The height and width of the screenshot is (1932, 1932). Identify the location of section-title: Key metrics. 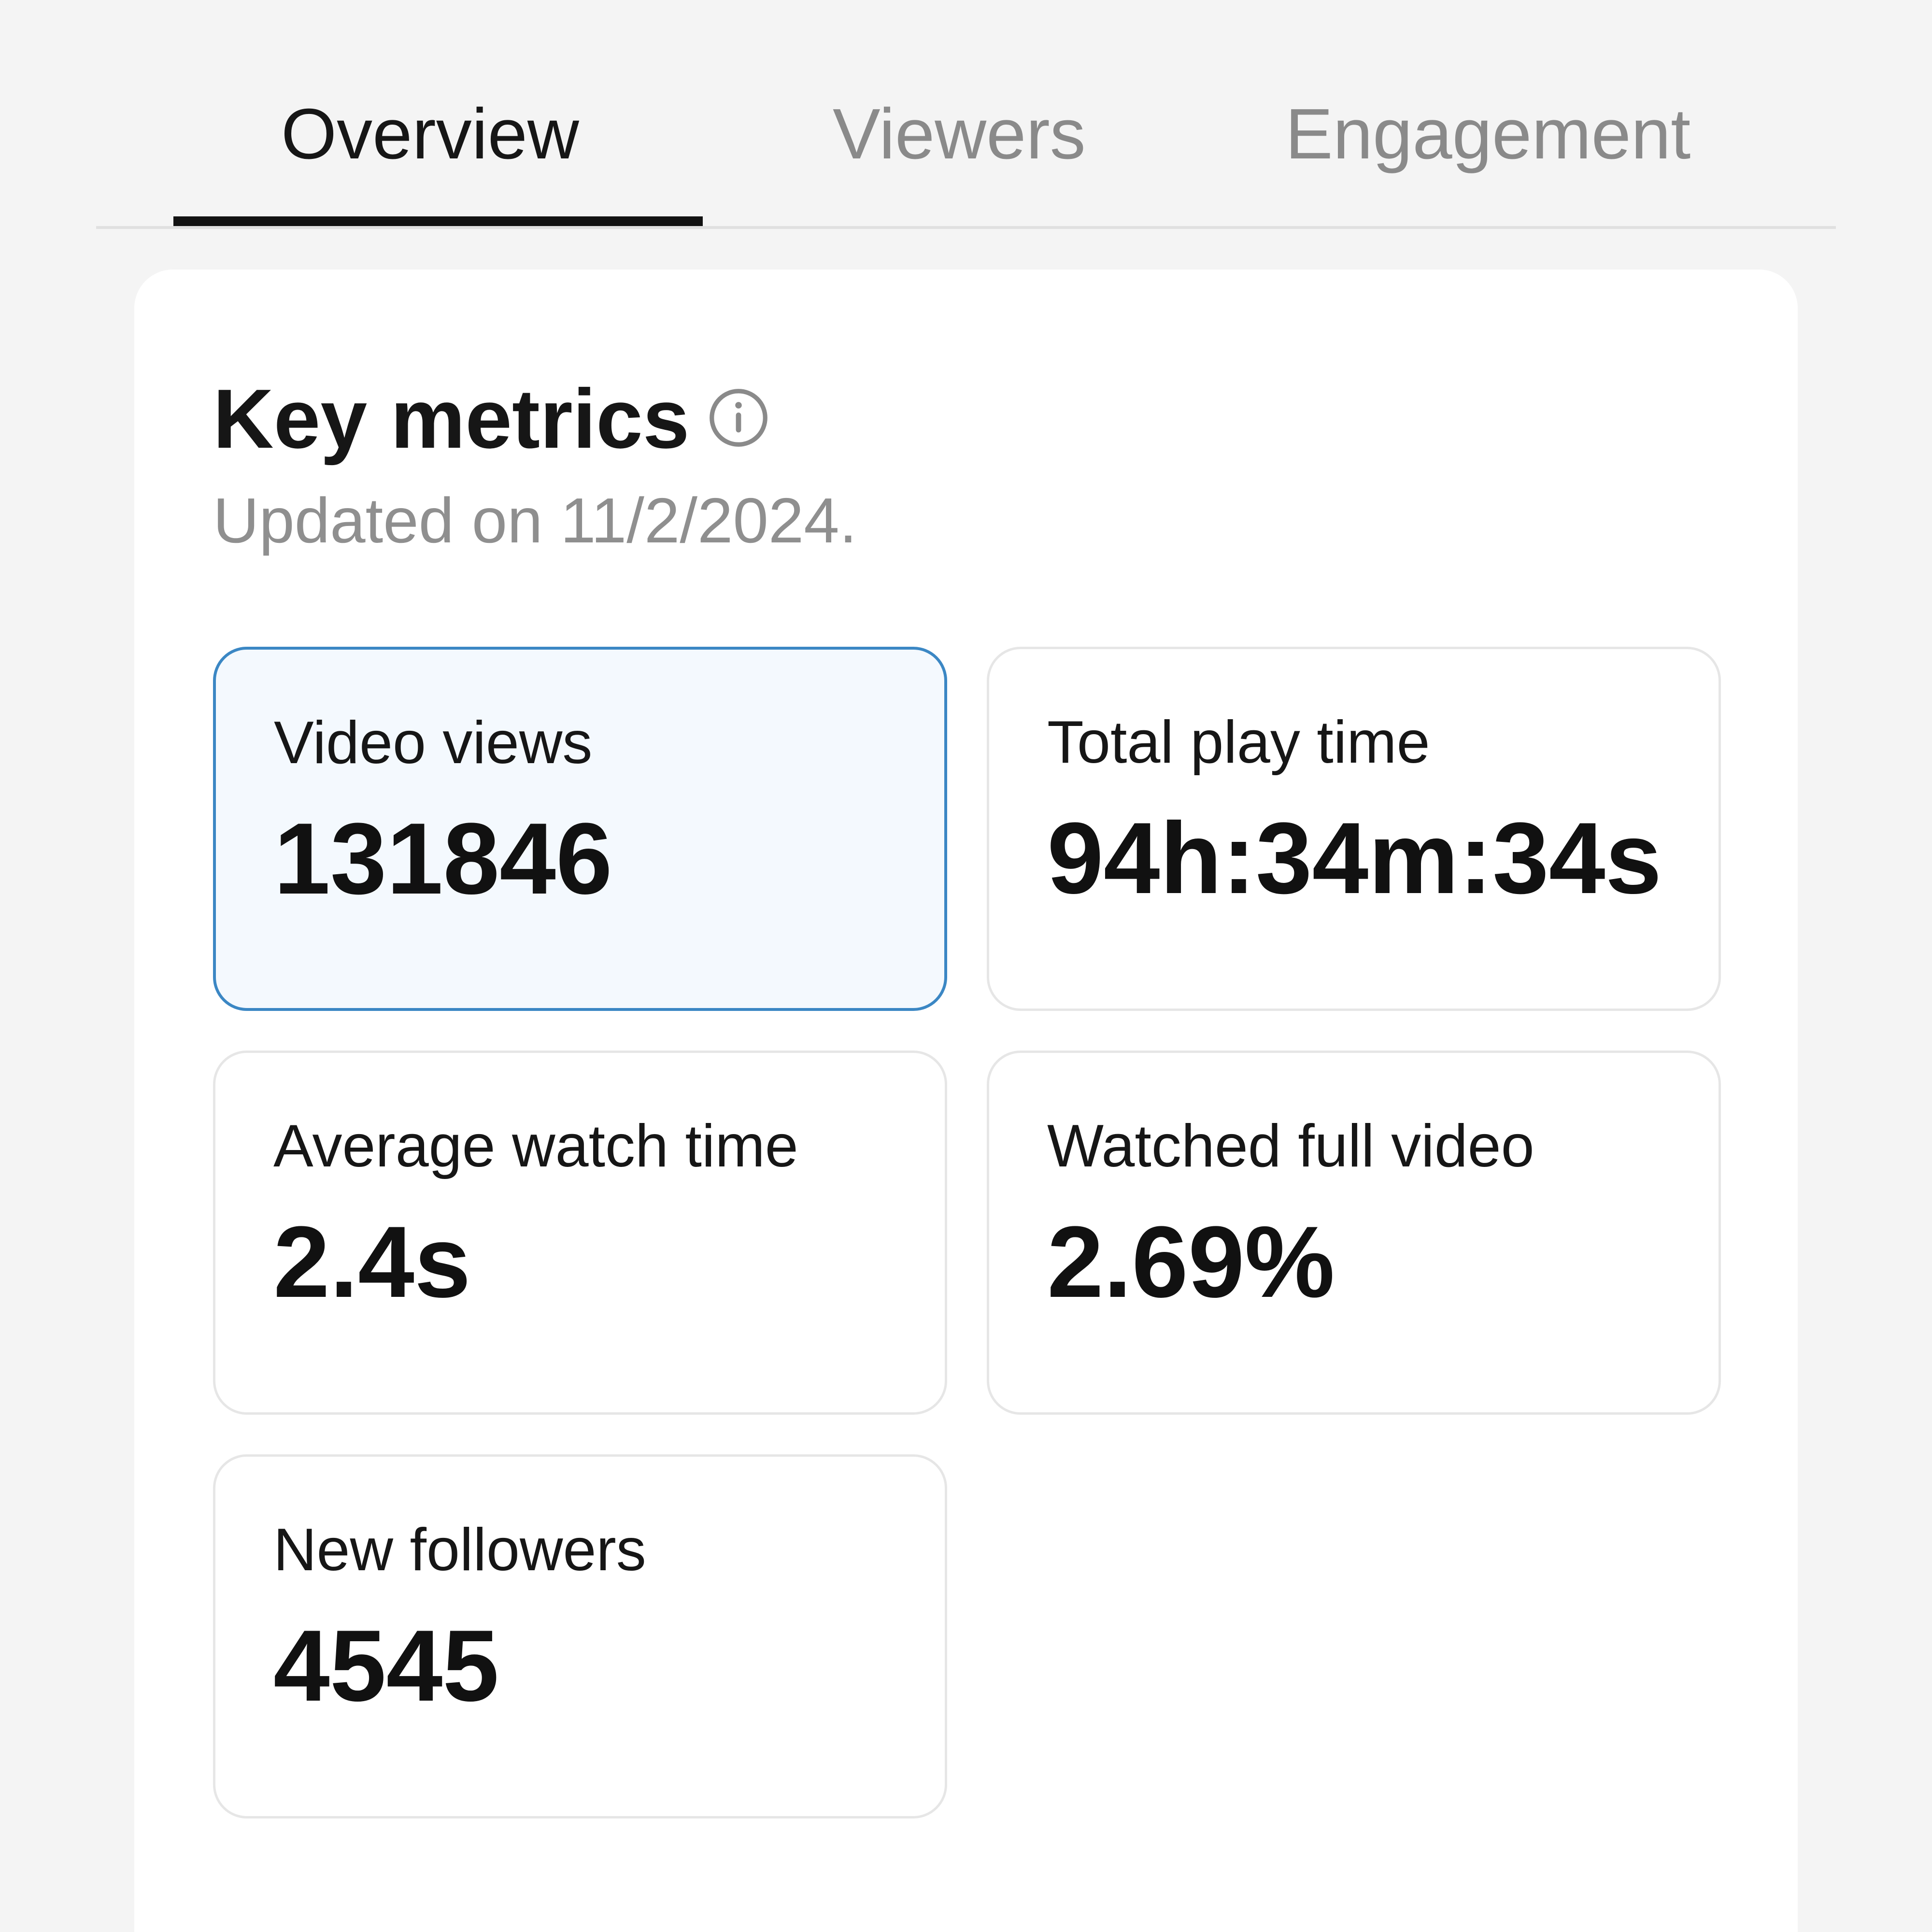
(451, 418).